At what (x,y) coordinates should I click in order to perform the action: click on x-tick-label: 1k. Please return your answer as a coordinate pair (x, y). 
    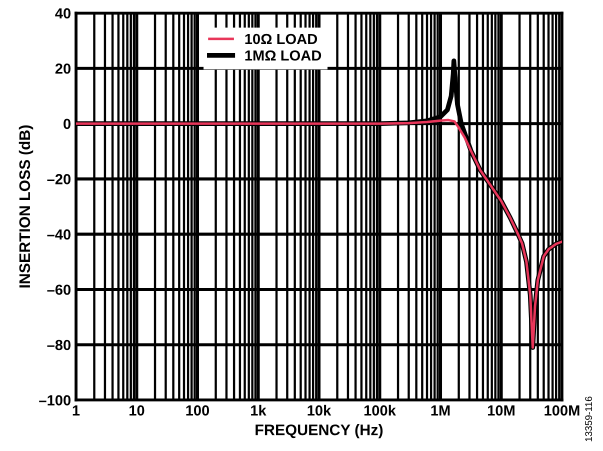
    Looking at the image, I should click on (258, 410).